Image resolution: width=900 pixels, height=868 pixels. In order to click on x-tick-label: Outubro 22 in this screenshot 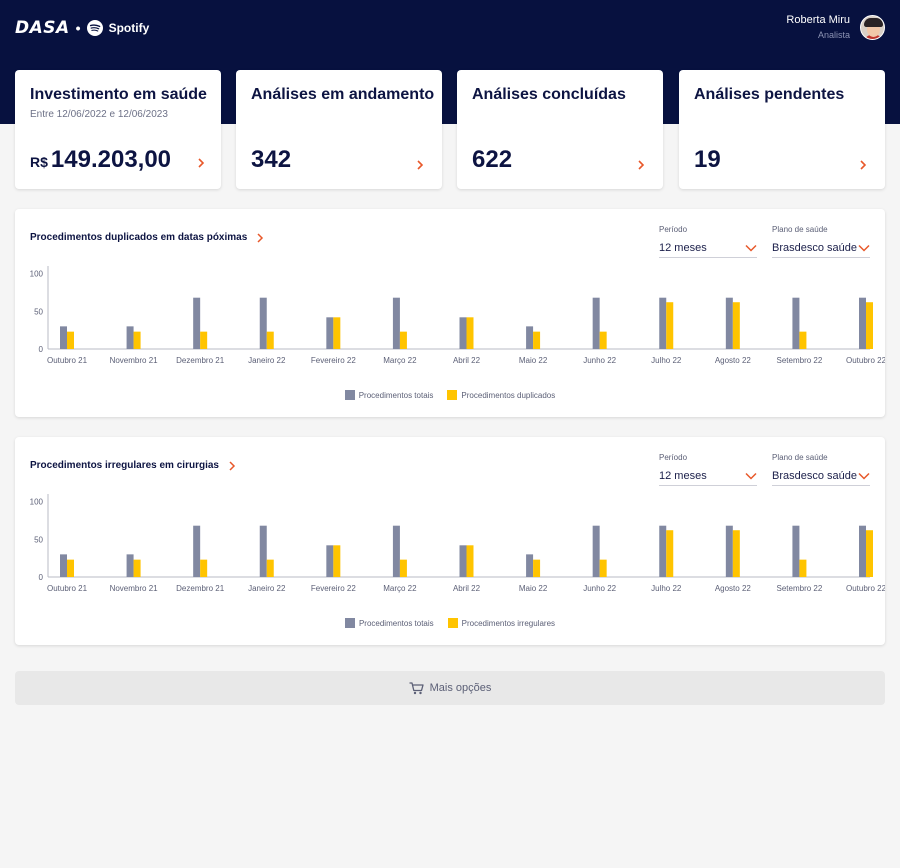, I will do `click(865, 588)`.